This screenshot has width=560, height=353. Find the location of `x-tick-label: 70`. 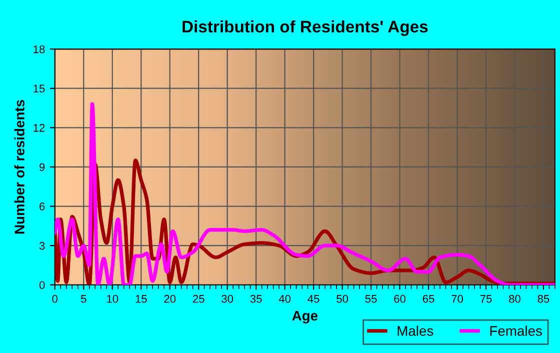

x-tick-label: 70 is located at coordinates (457, 298).